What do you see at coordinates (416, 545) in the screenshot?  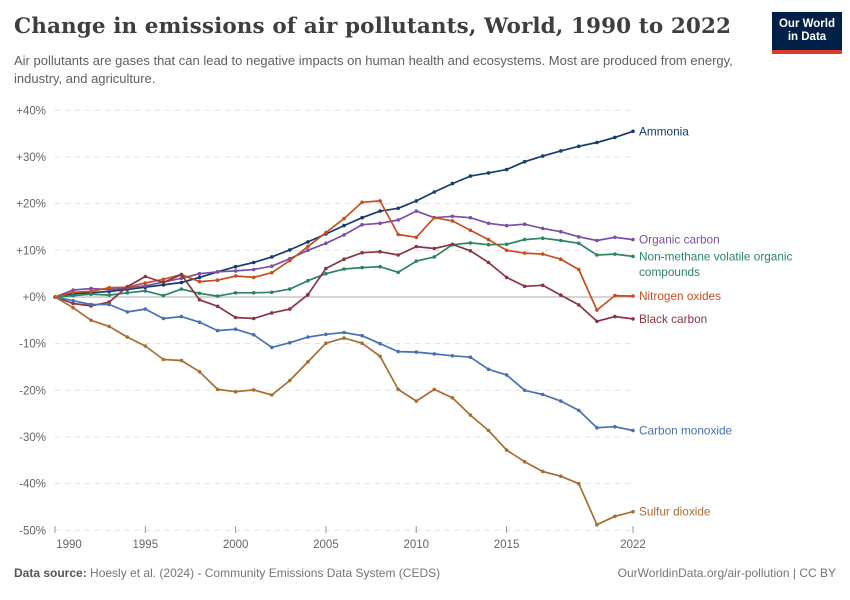 I see `x-axis-tick-label: 2010` at bounding box center [416, 545].